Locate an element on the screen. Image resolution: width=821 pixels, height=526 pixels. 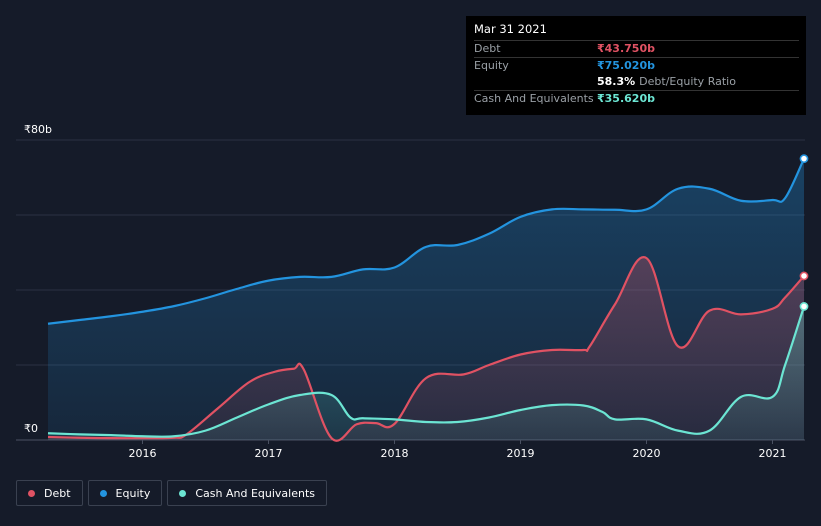
x-tick-label-2018: 2018 is located at coordinates (395, 453).